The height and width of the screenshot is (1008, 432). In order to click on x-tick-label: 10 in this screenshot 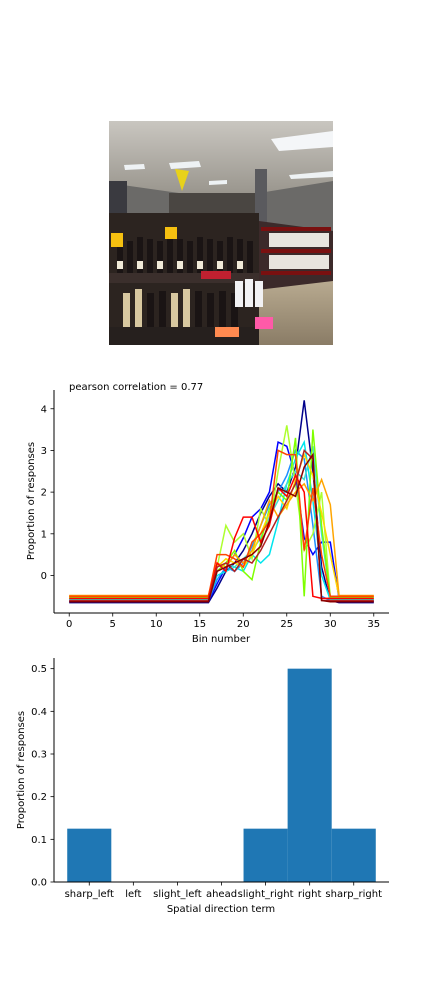, I will do `click(156, 624)`.